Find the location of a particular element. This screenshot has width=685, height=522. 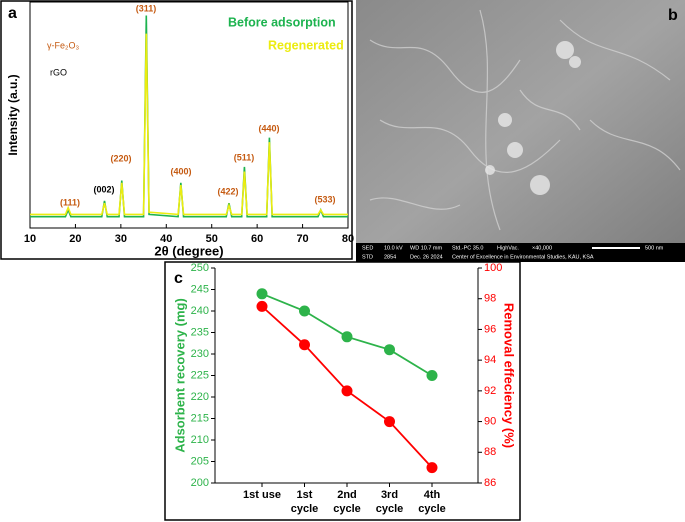

x-tick-label: 70 is located at coordinates (302, 239).